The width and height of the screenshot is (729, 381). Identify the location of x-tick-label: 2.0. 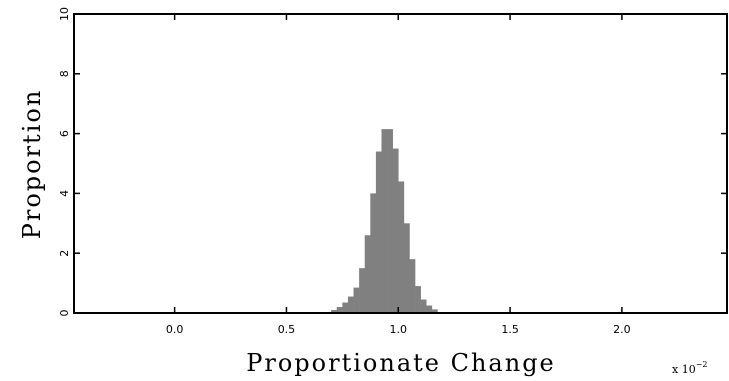
(622, 329).